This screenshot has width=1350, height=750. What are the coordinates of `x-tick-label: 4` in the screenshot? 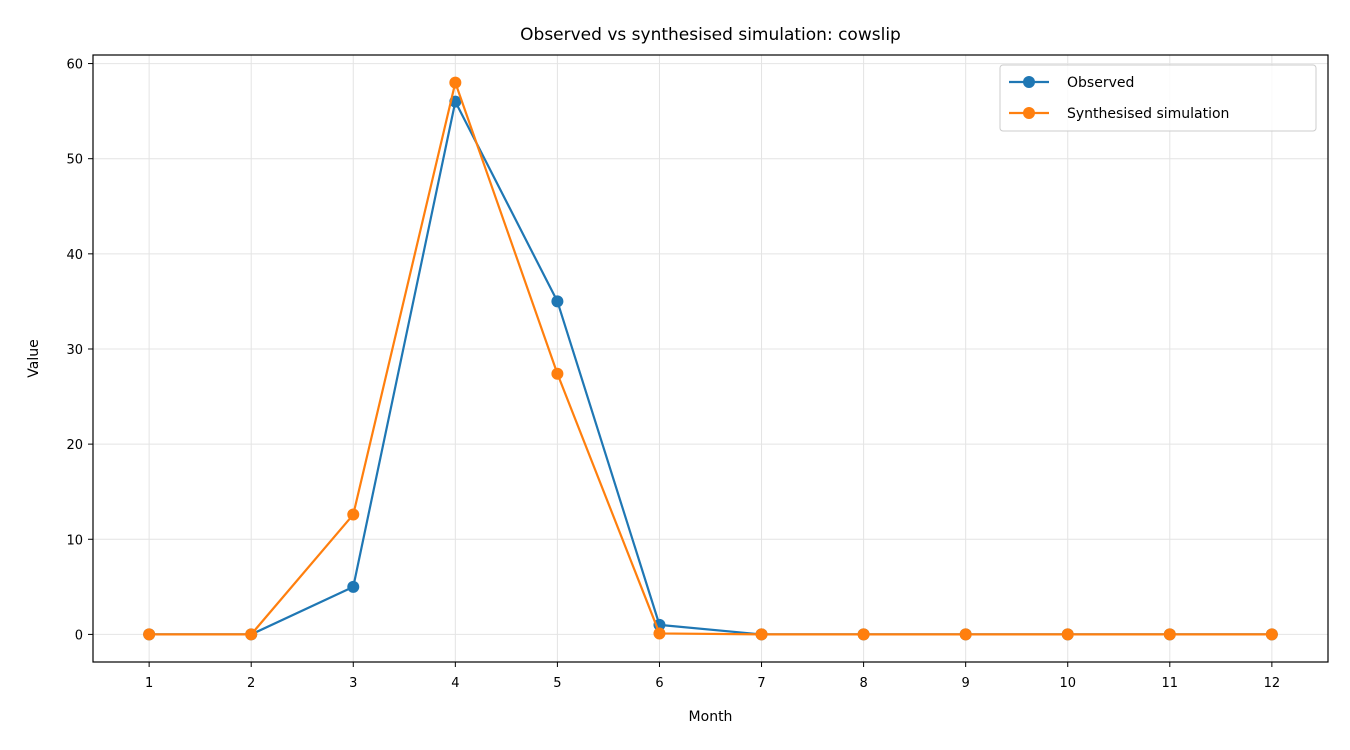 It's located at (455, 683).